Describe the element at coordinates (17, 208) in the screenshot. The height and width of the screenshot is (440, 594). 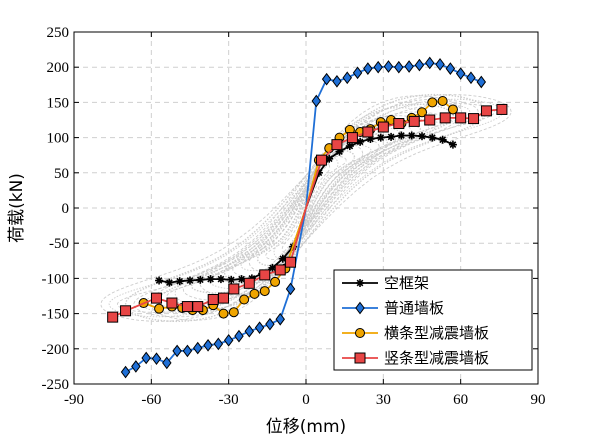
I see `y-axis-label: 荷载(kN)` at that location.